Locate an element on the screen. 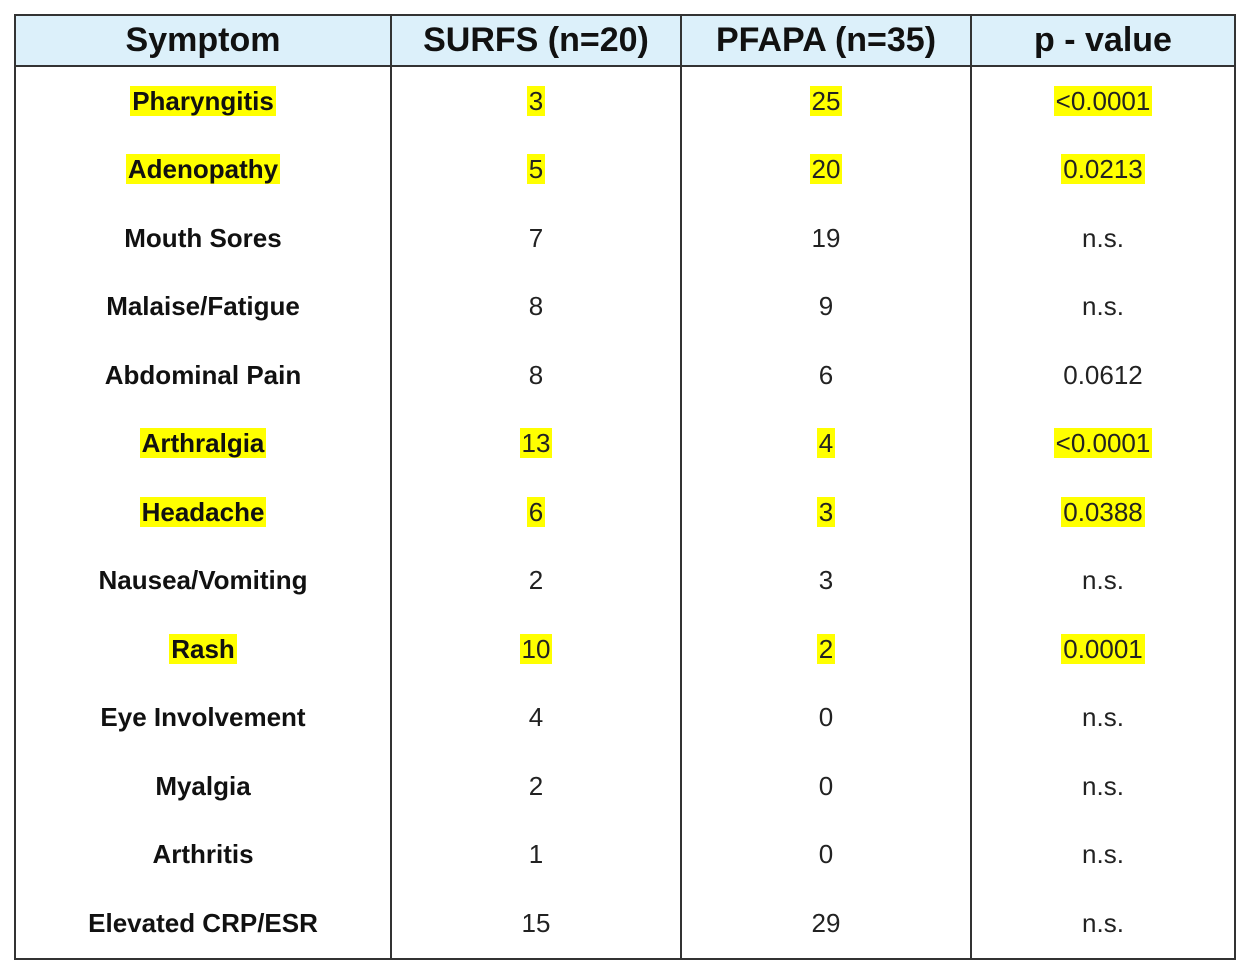 This screenshot has height=963, width=1246. symptom-cell: Pharyngitis is located at coordinates (203, 101).